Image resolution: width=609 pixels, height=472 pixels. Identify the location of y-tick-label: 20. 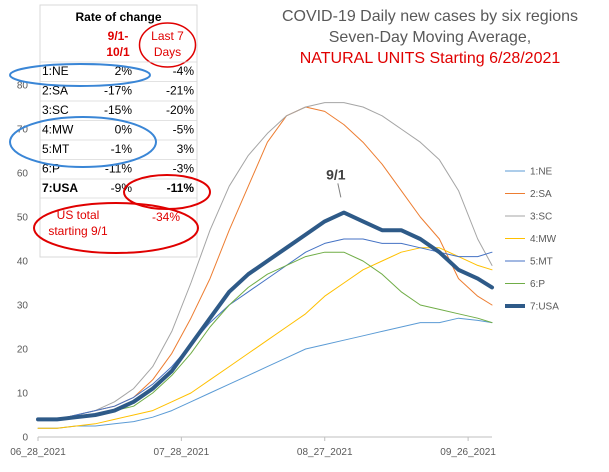
(23, 350).